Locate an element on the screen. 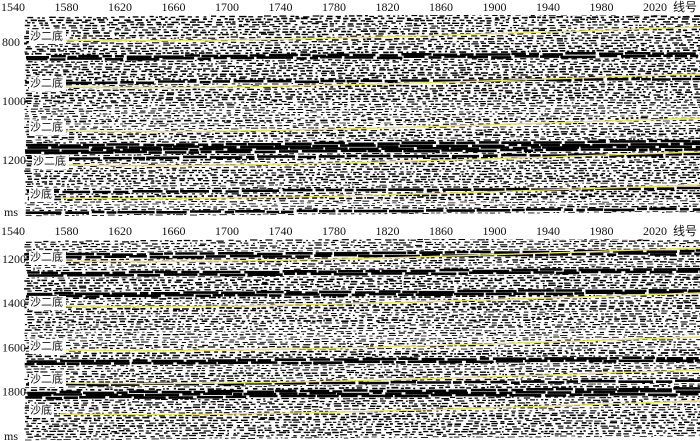 Image resolution: width=700 pixels, height=441 pixels. x-tick-label: 1580 is located at coordinates (67, 7).